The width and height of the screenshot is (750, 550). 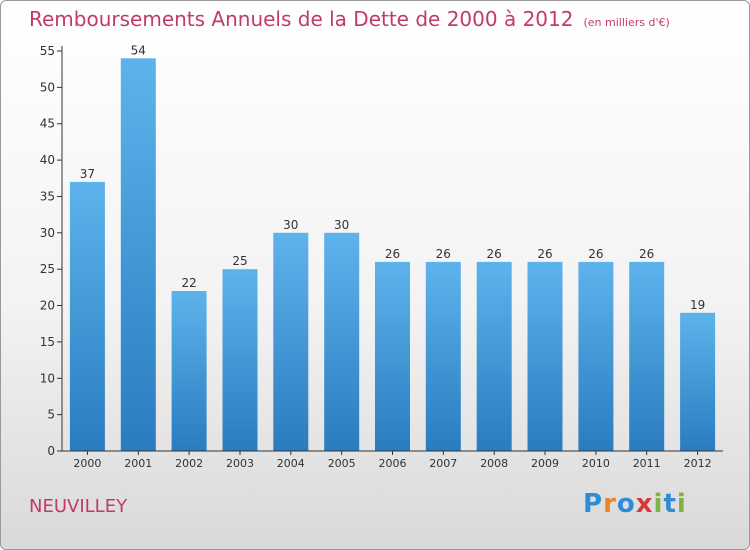 What do you see at coordinates (51, 415) in the screenshot?
I see `y-tick-label: 5` at bounding box center [51, 415].